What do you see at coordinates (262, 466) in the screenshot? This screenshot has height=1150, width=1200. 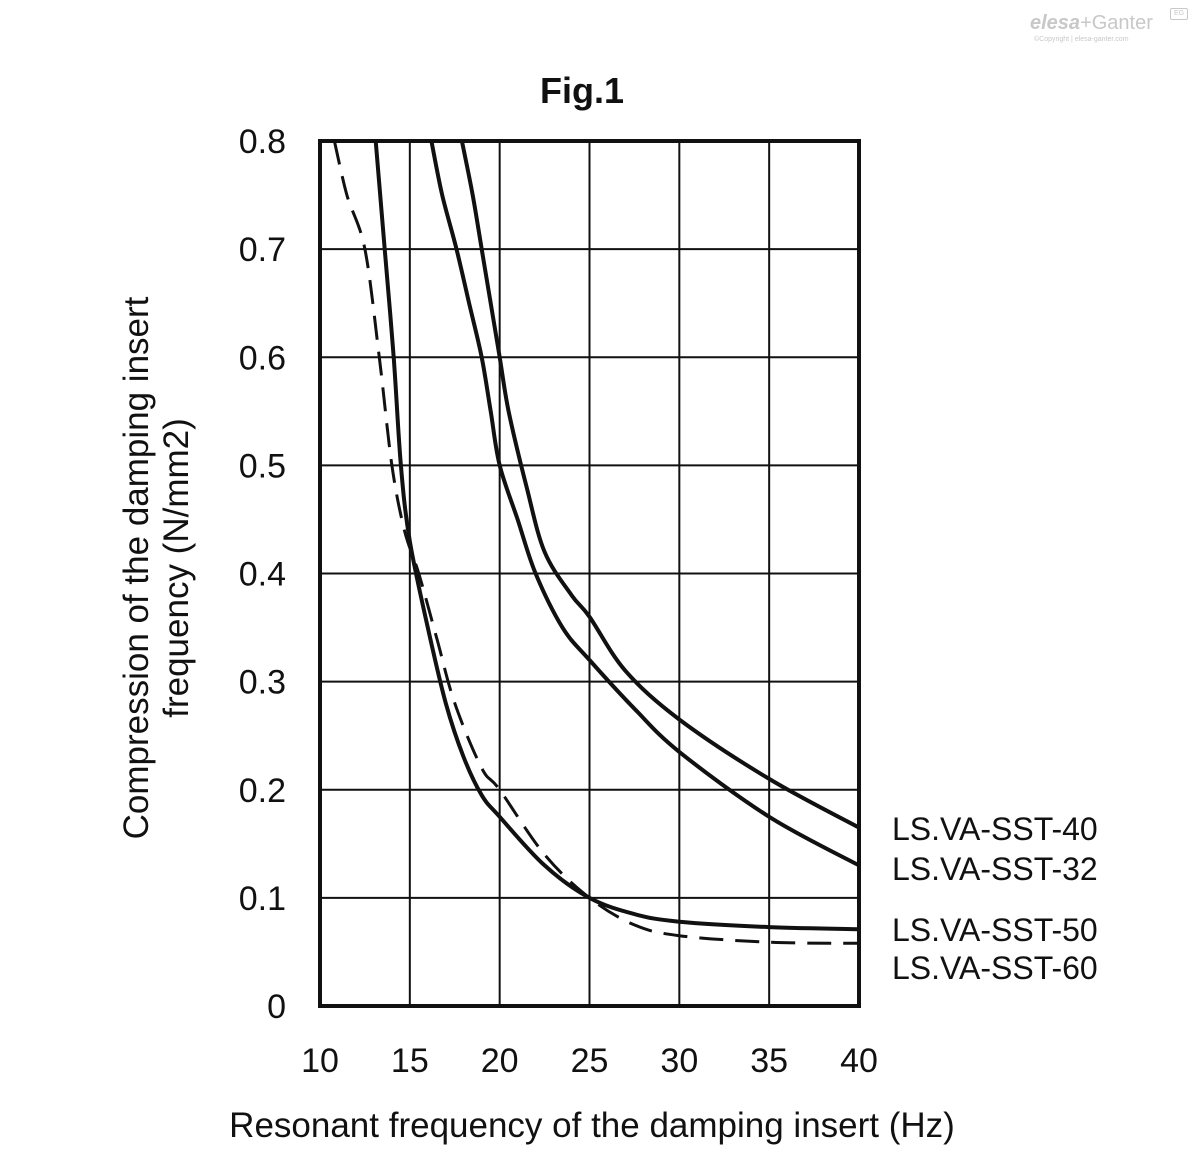 I see `y-tick-label: 0.5` at bounding box center [262, 466].